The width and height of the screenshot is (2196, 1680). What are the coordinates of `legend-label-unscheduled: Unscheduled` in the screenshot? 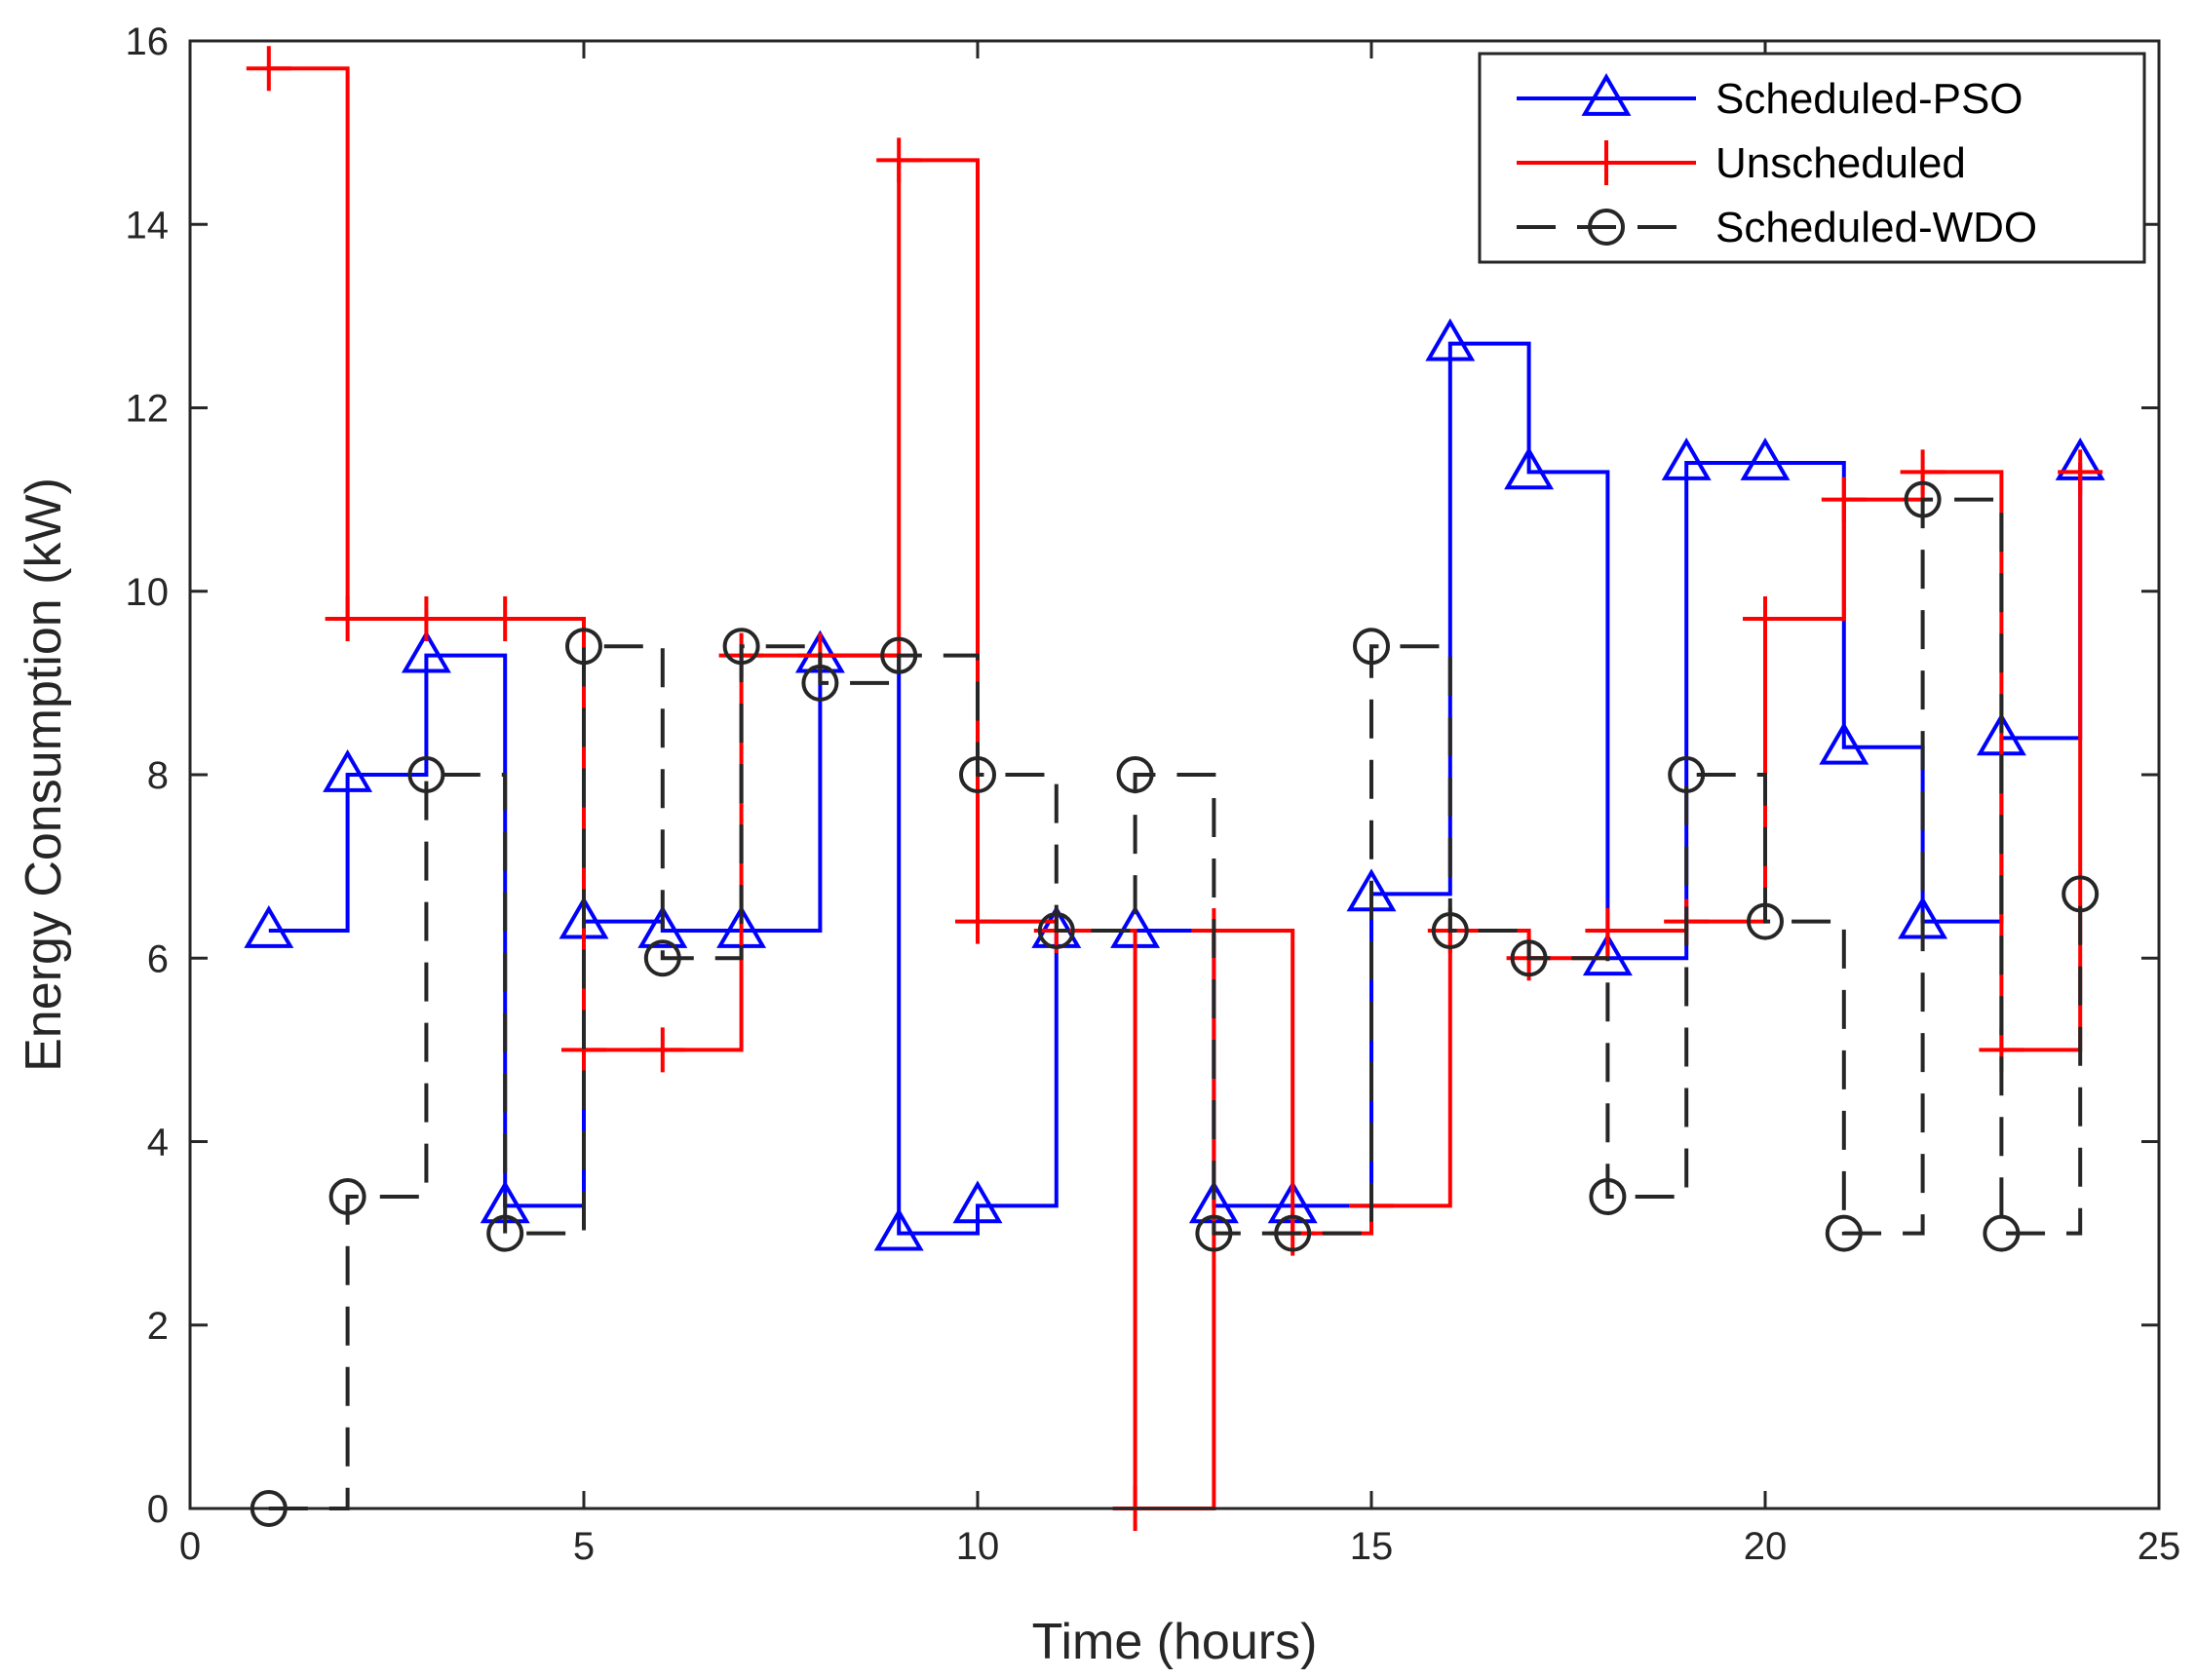 It's located at (1840, 163).